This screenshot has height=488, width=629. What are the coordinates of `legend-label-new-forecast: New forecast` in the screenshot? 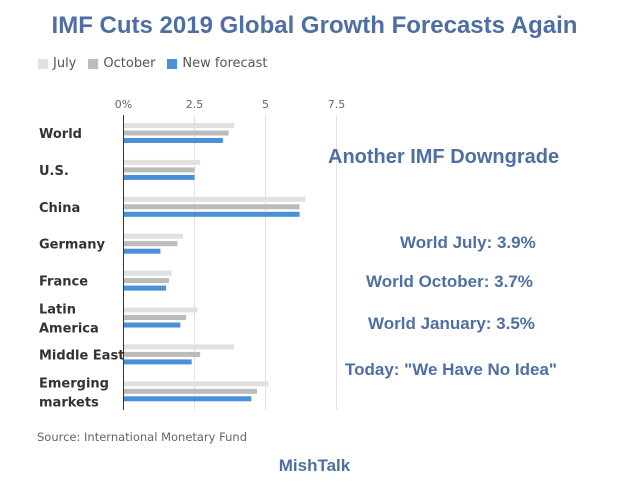 It's located at (225, 63).